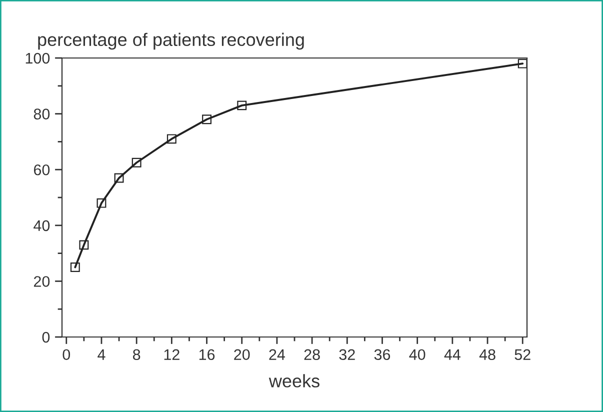  I want to click on x-axis-title: weeks, so click(294, 381).